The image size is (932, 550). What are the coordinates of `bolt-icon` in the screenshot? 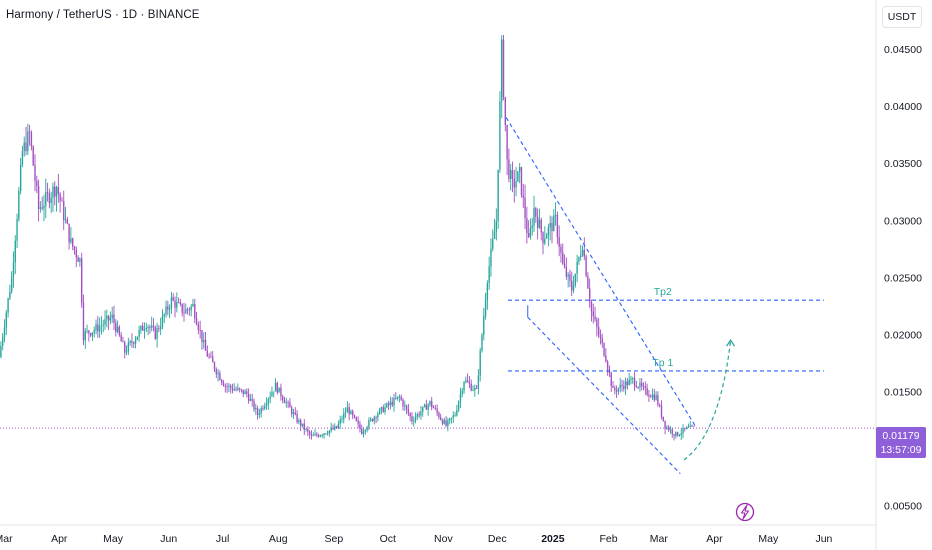 It's located at (745, 512).